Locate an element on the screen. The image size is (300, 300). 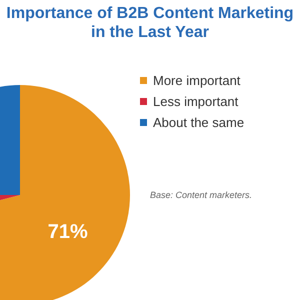
legend-label: Less important is located at coordinates (195, 102).